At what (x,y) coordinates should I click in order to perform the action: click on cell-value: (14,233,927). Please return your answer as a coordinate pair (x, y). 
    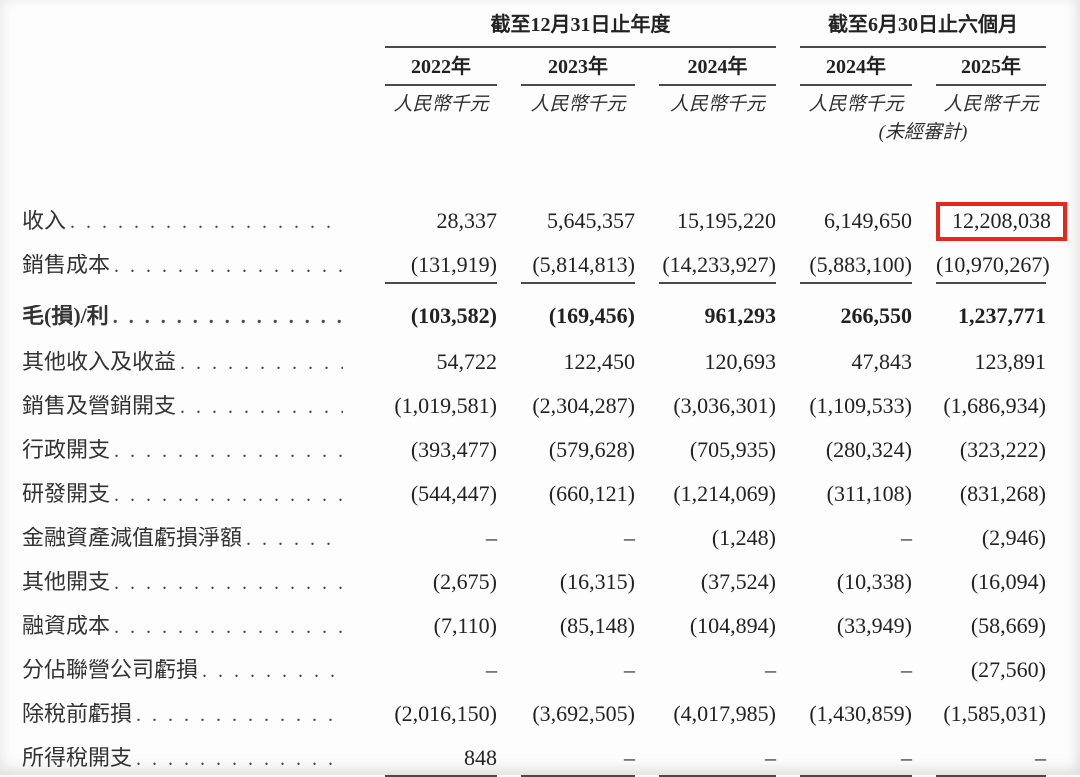
    Looking at the image, I should click on (717, 269).